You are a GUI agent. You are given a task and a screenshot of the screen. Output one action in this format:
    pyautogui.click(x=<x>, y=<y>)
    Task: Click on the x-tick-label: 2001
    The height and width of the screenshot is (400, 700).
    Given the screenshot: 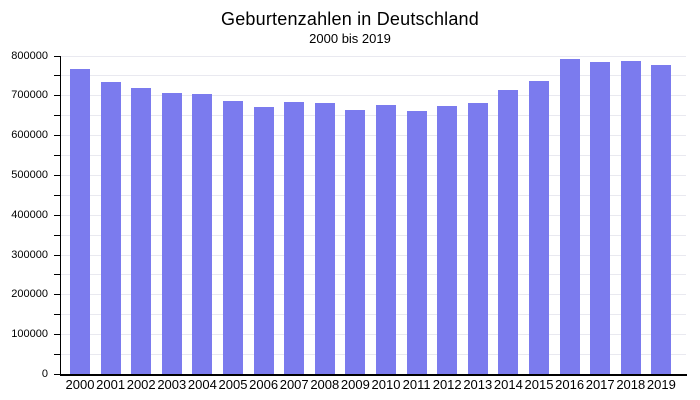 What is the action you would take?
    pyautogui.click(x=111, y=384)
    